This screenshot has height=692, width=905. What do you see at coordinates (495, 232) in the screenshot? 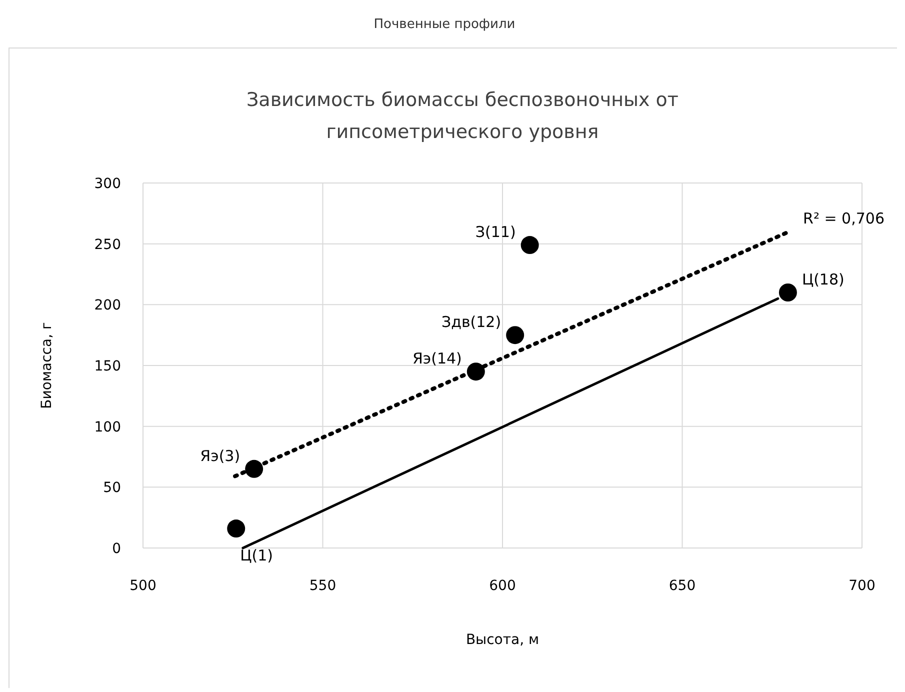
I see `annotation: З(11)` at bounding box center [495, 232].